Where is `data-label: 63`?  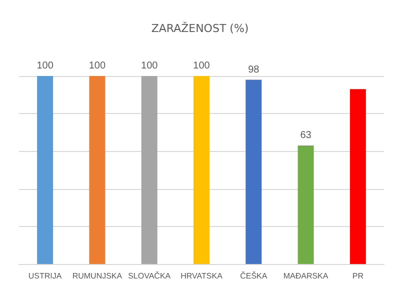 data-label: 63 is located at coordinates (306, 136).